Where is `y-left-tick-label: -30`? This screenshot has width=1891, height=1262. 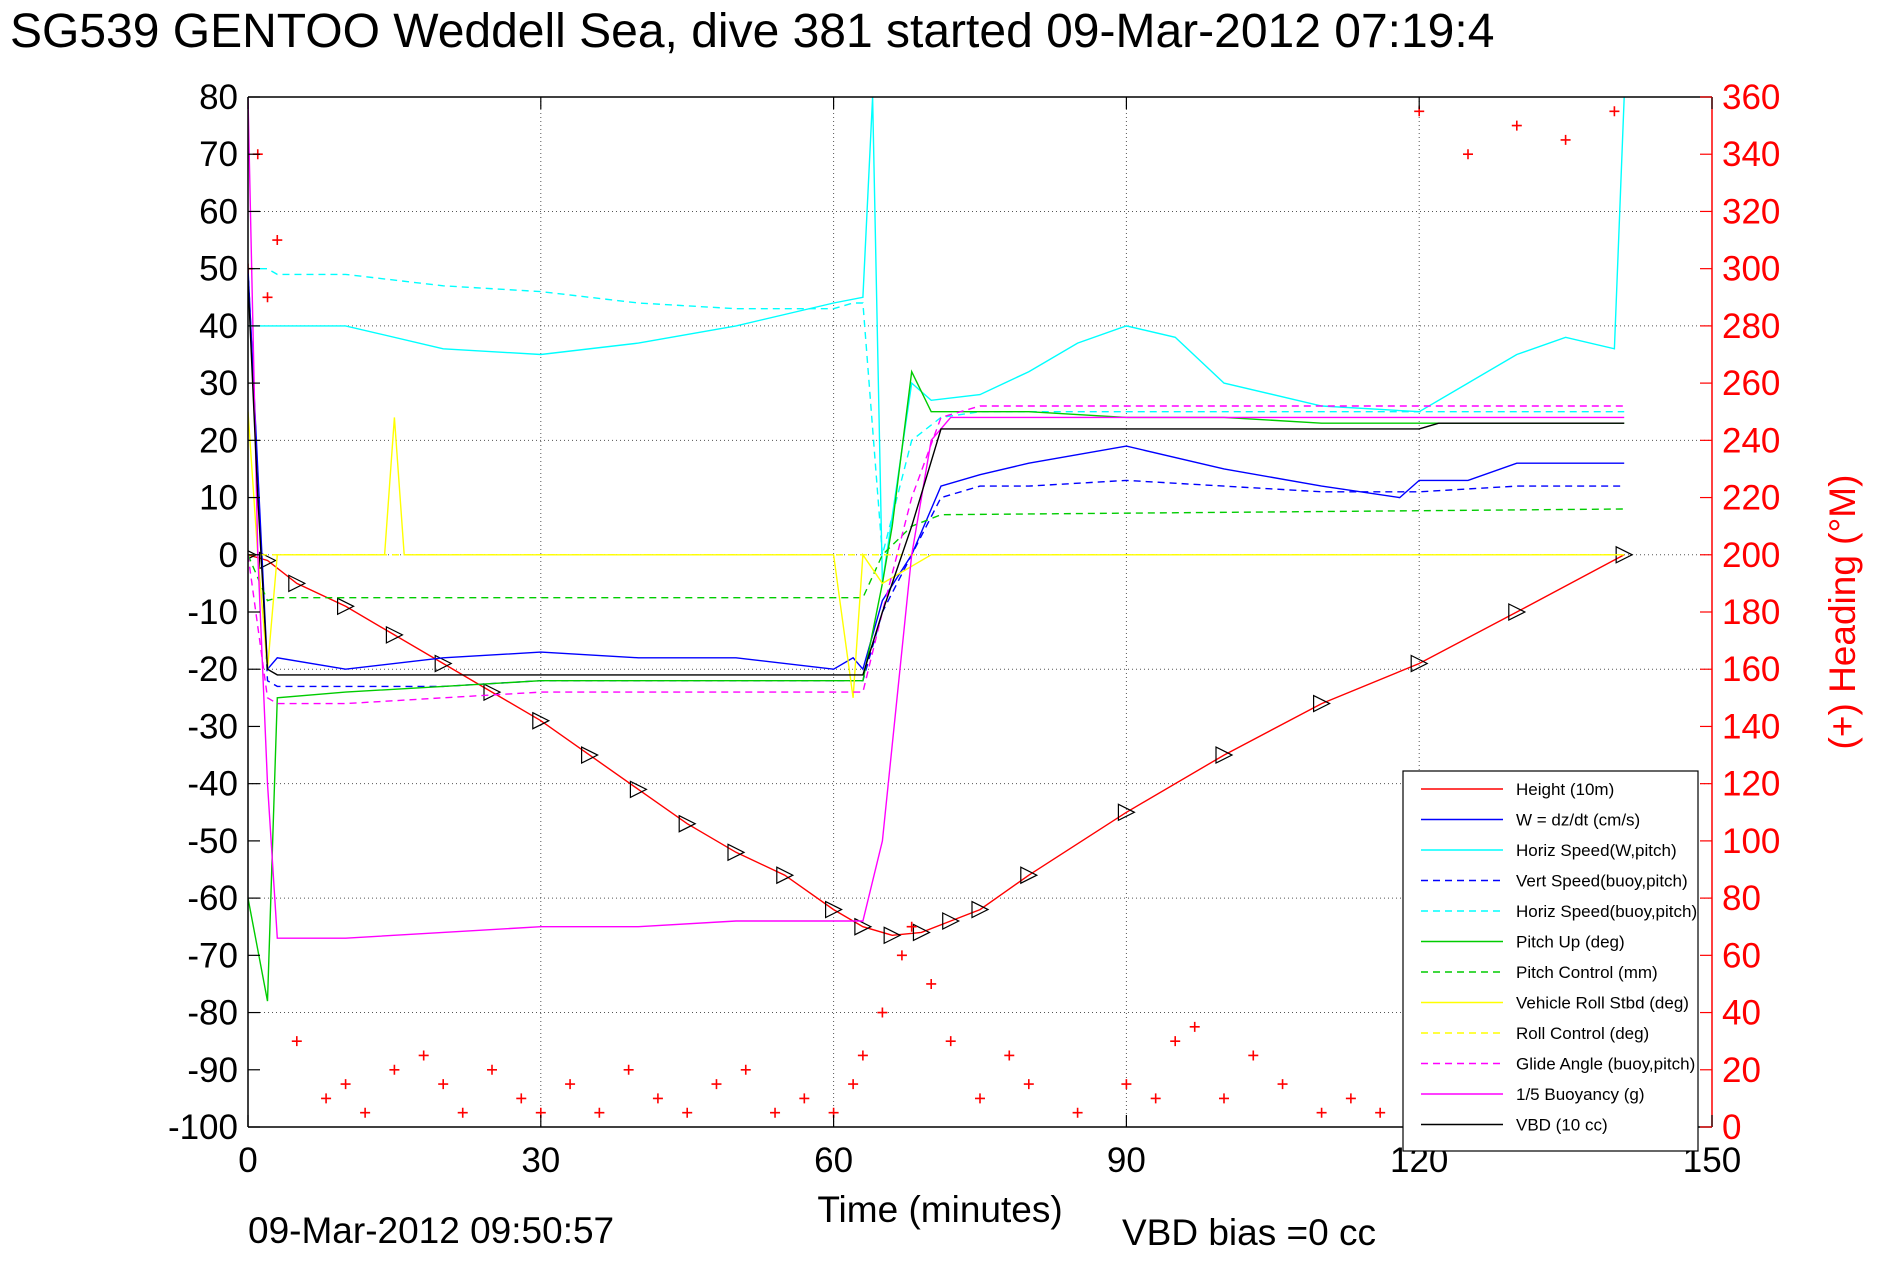
y-left-tick-label: -30 is located at coordinates (212, 726).